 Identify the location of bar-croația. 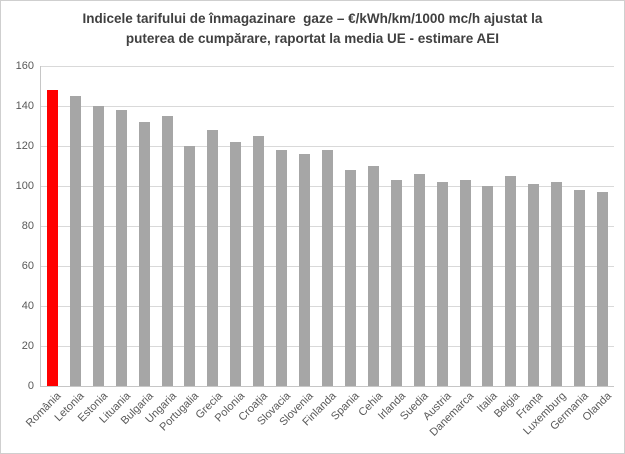
(259, 261).